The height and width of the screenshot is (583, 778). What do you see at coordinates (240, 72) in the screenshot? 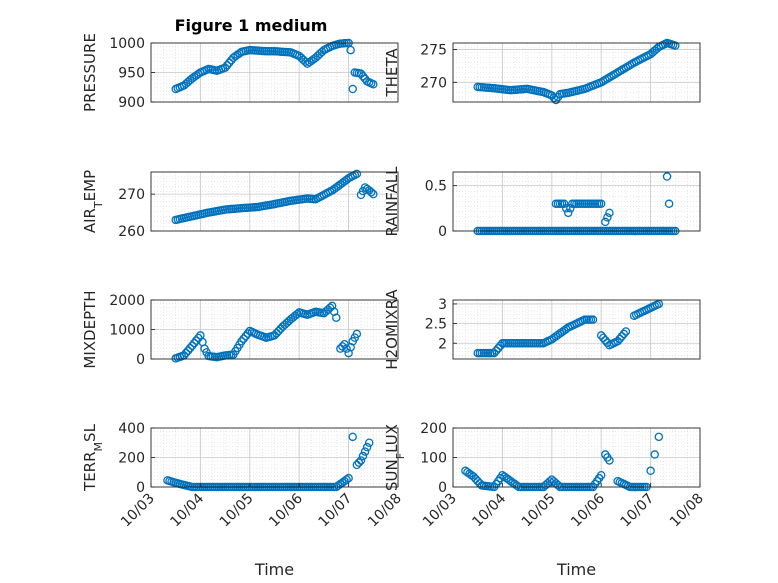
I see `subplot-1: 900 950 1000 PRESSURE` at bounding box center [240, 72].